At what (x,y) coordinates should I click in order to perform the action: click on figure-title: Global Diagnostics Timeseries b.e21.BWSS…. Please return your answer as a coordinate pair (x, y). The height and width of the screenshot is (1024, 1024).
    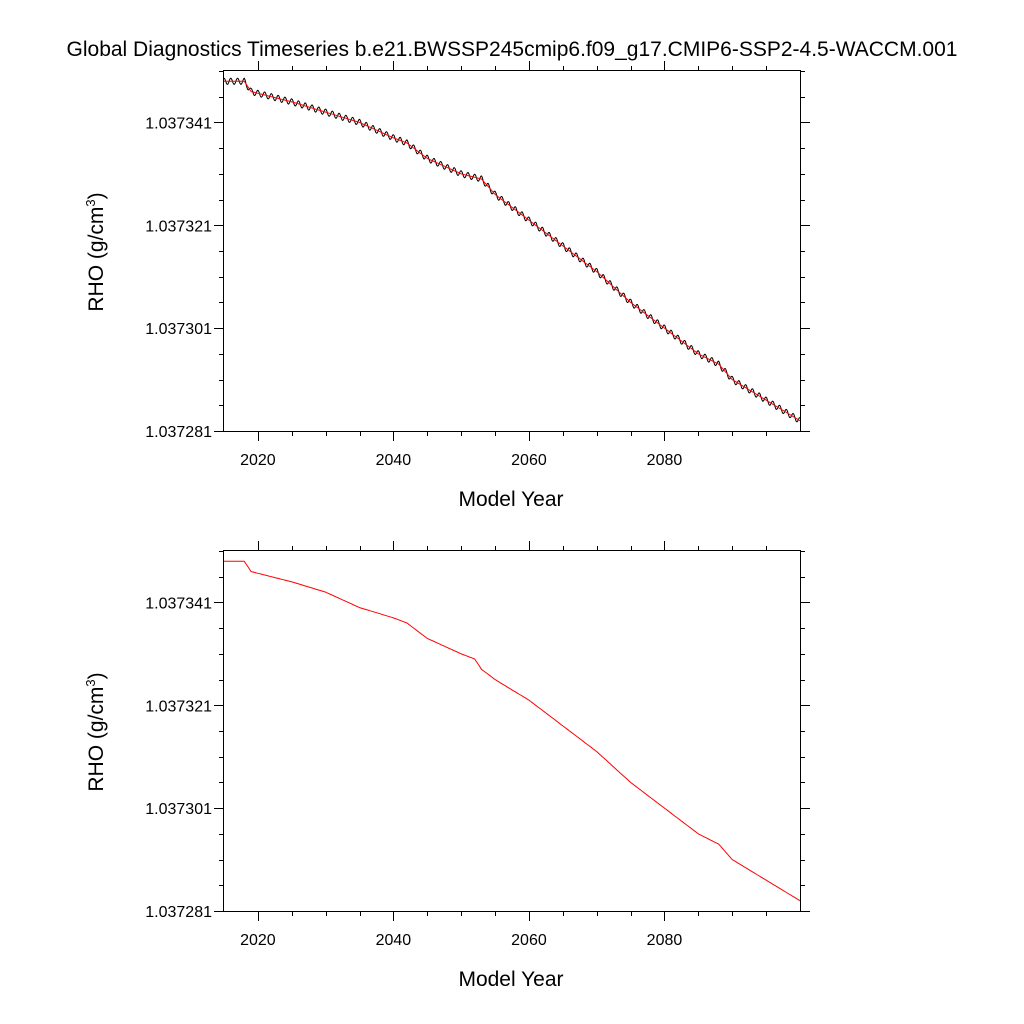
    Looking at the image, I should click on (512, 49).